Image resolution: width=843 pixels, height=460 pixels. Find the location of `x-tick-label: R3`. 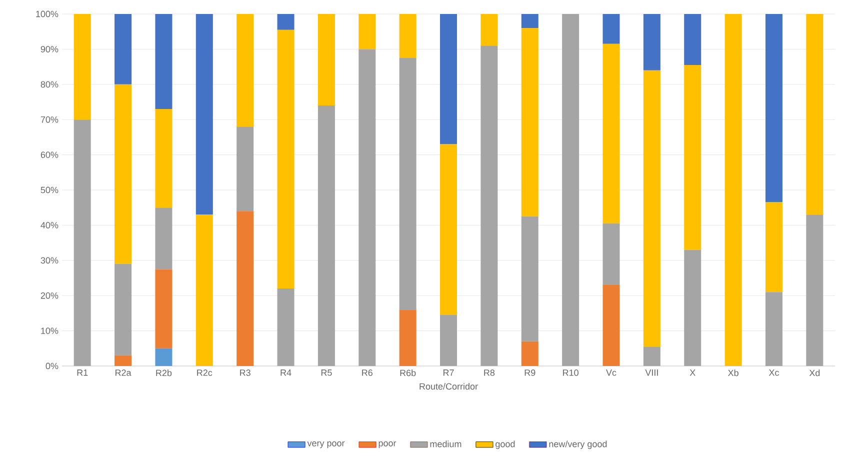

x-tick-label: R3 is located at coordinates (245, 373).